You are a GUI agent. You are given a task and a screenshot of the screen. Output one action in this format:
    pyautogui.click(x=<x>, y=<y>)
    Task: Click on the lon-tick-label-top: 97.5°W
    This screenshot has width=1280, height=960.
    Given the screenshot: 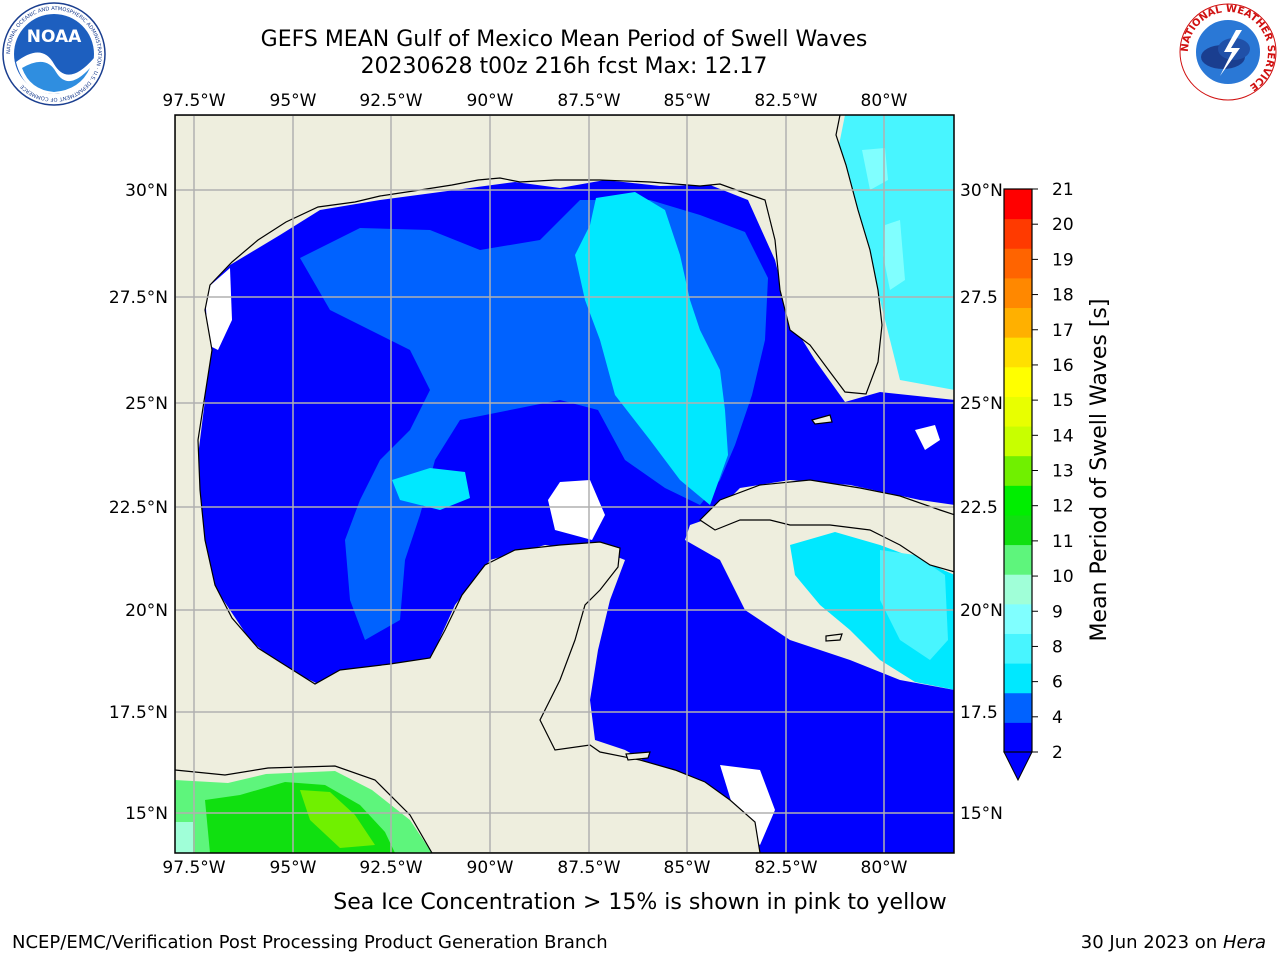 What is the action you would take?
    pyautogui.click(x=193, y=101)
    